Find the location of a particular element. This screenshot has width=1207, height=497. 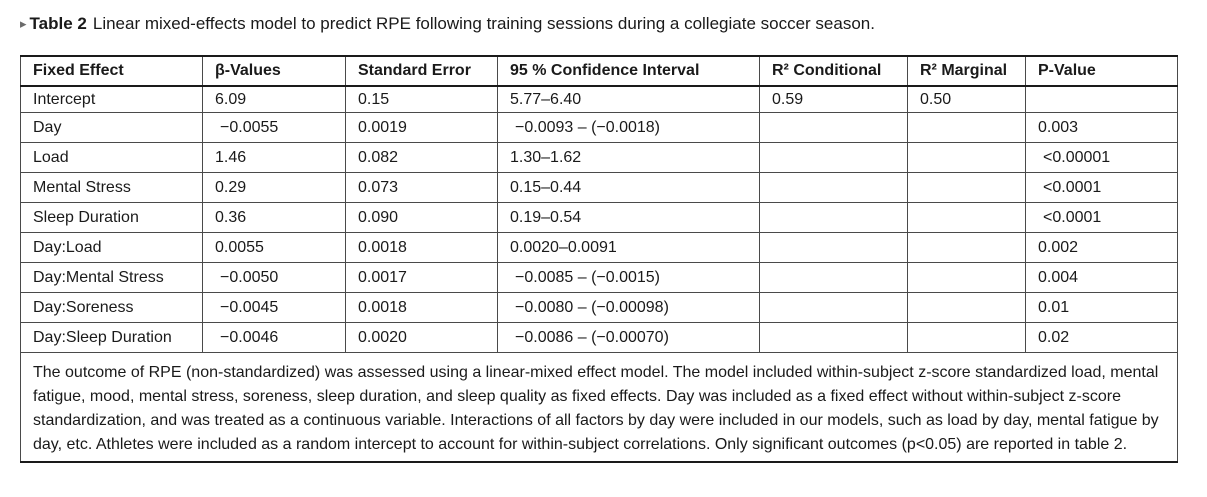

cell-beta: 6.09 is located at coordinates (274, 99).